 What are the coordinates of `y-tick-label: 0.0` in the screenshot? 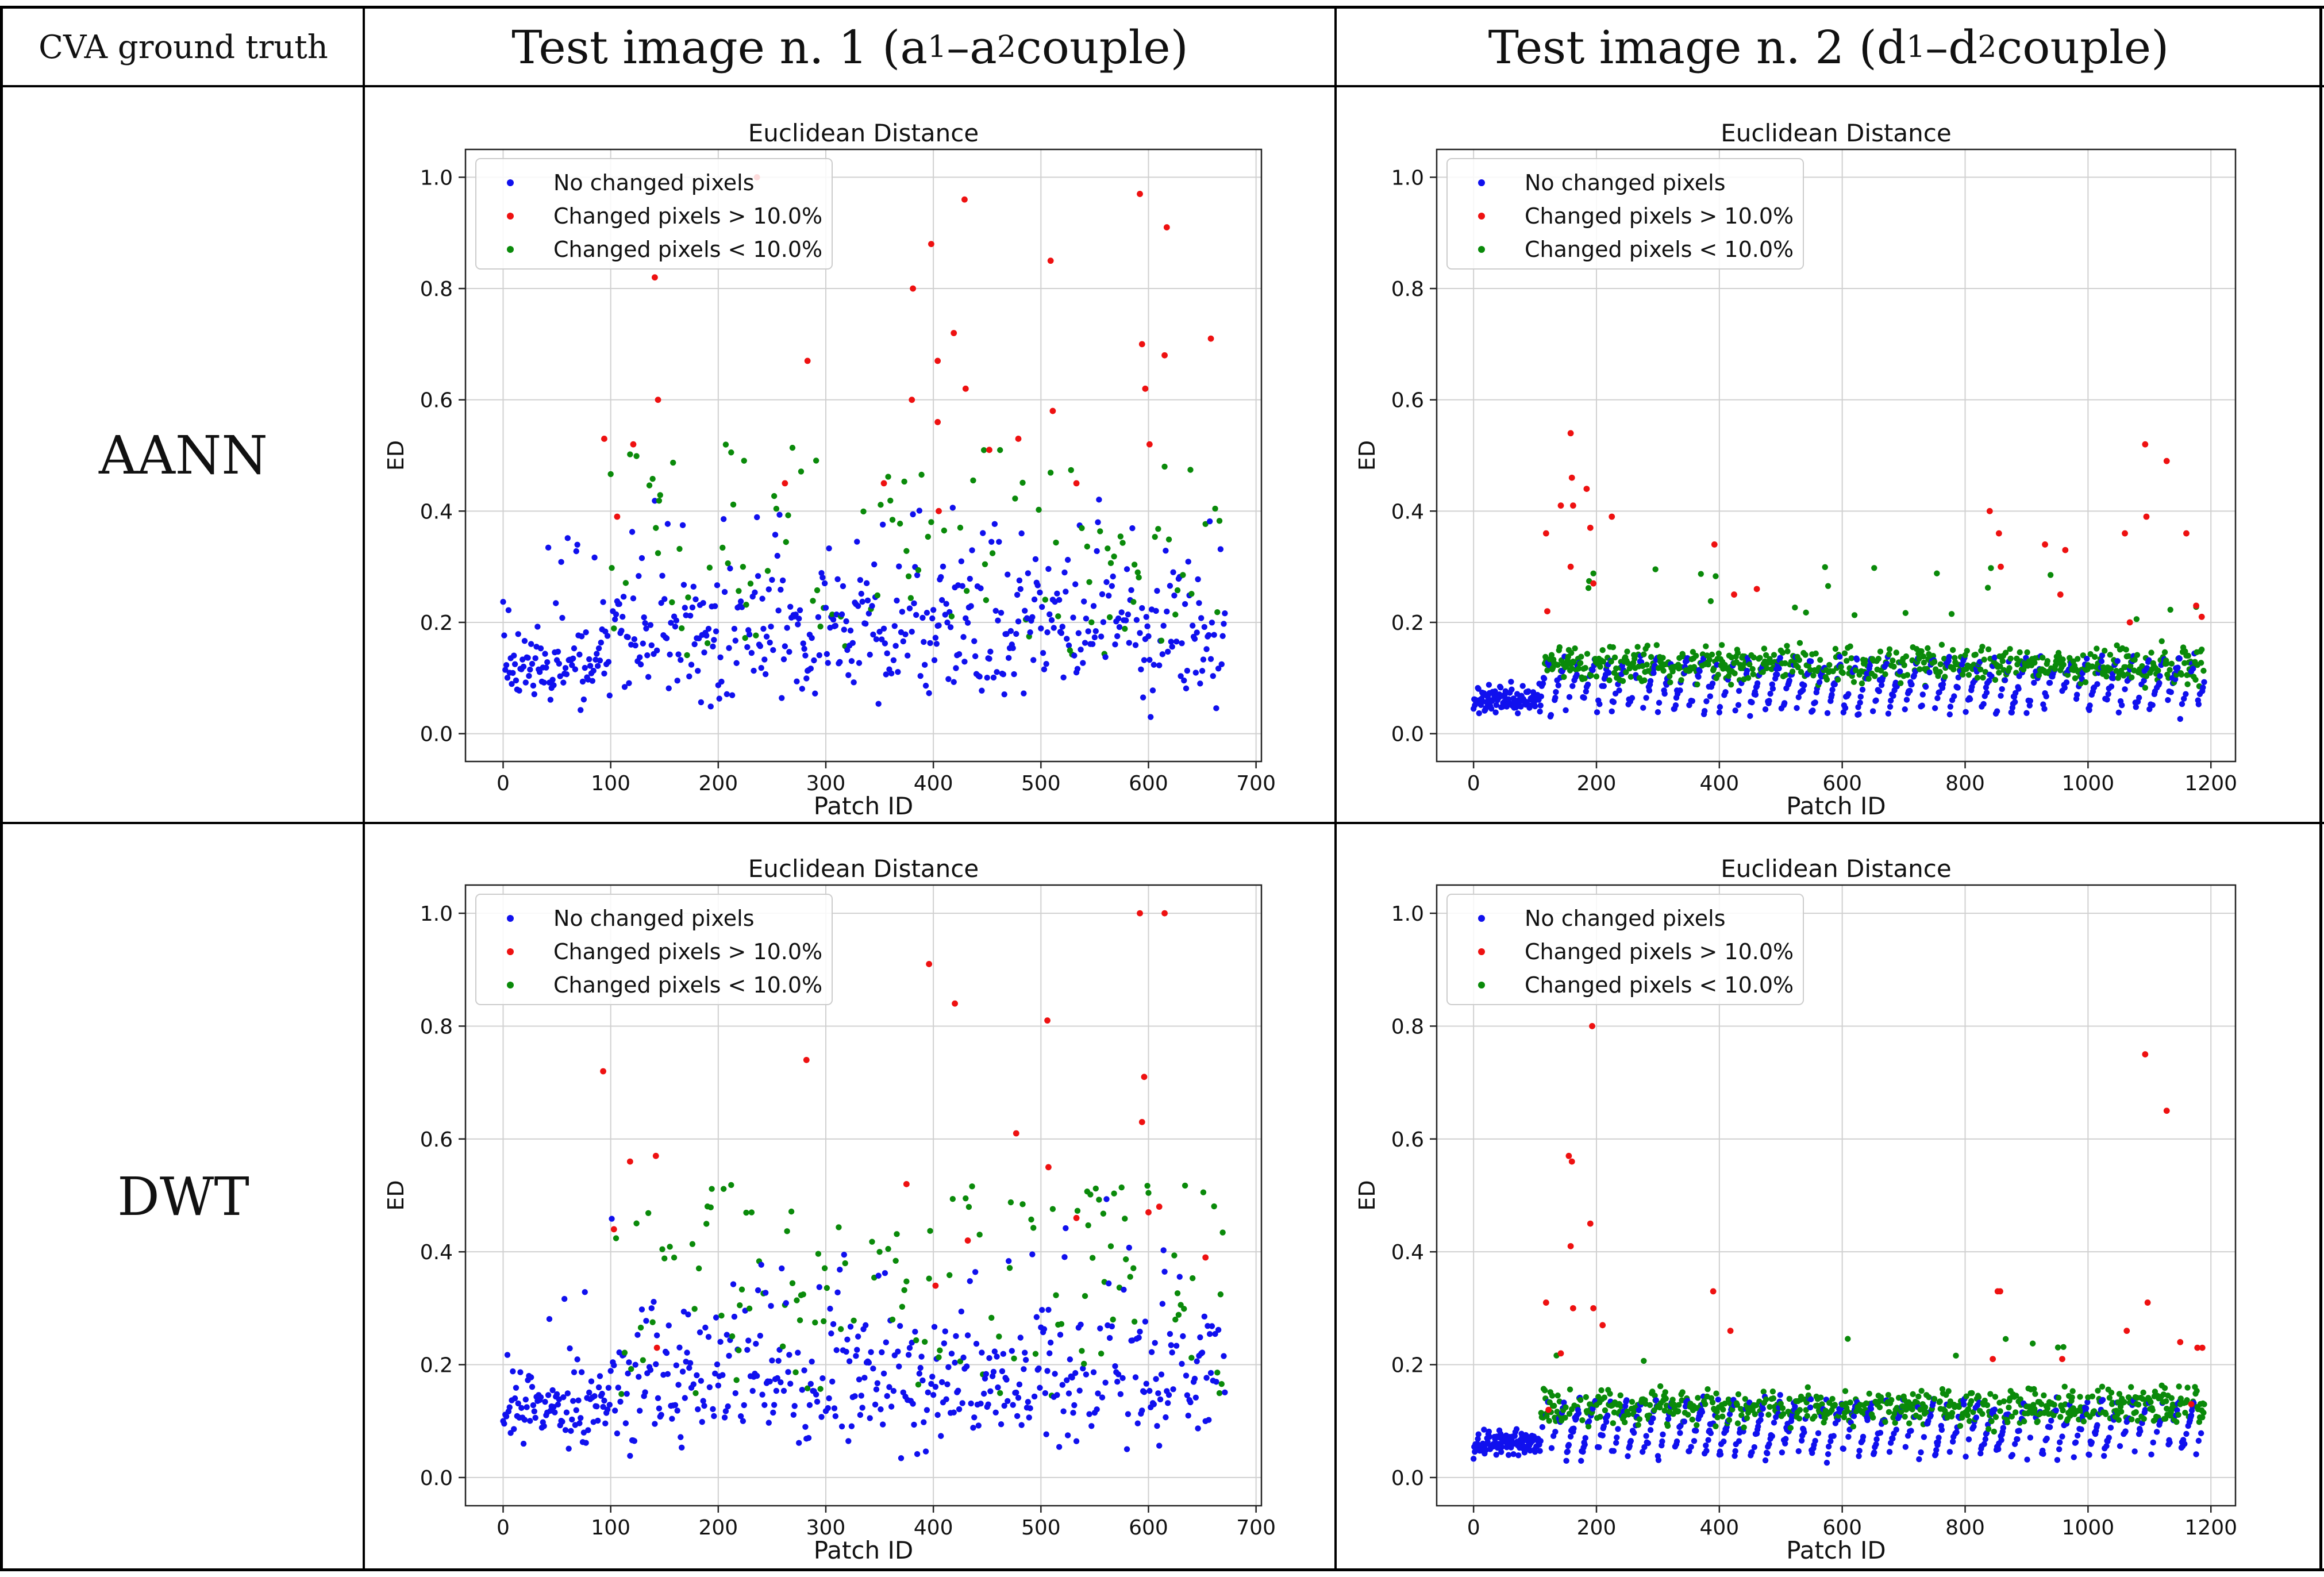 It's located at (437, 1478).